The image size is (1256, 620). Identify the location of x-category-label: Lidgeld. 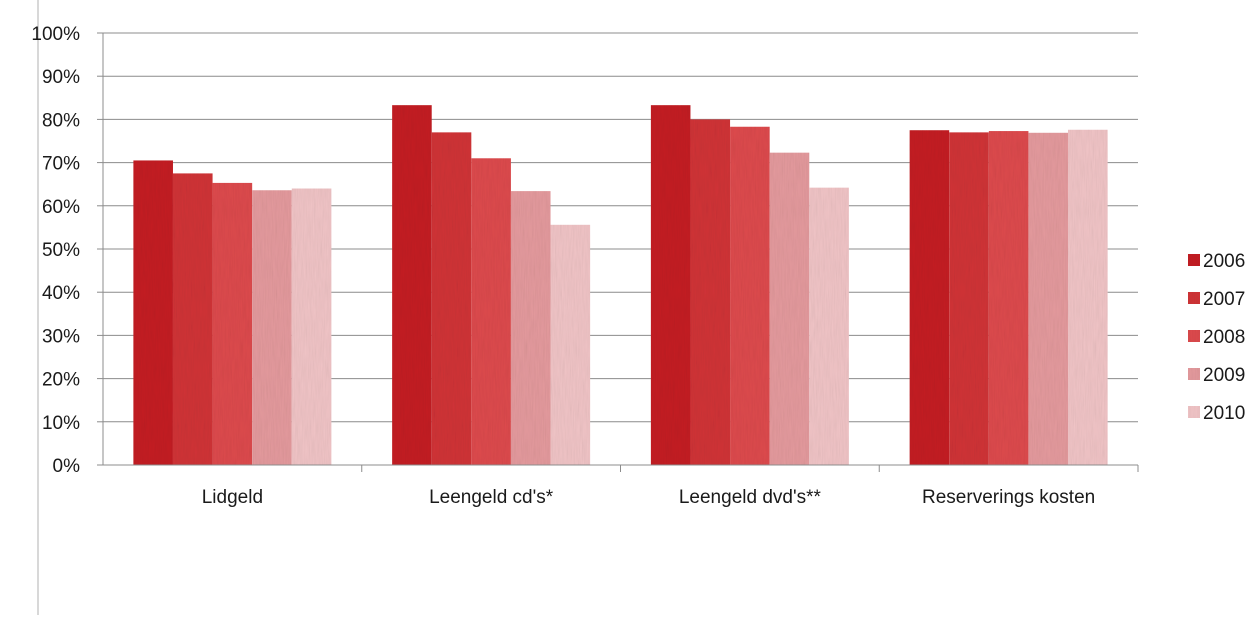
(232, 497).